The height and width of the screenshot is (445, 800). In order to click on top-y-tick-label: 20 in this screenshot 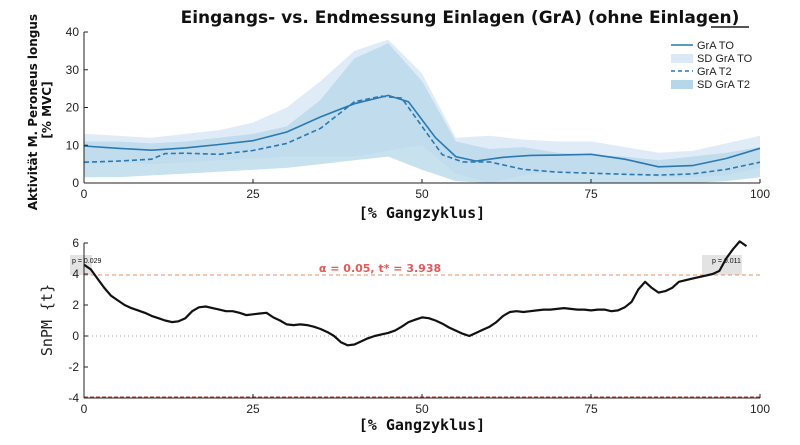, I will do `click(73, 108)`.